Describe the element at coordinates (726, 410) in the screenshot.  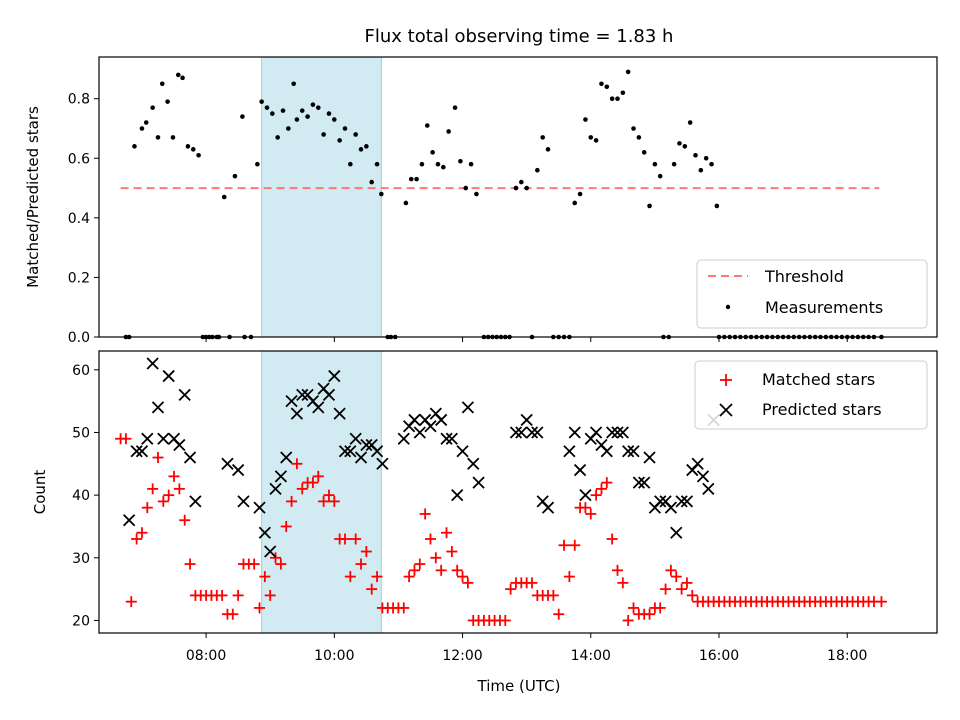
I see `predicted-legend-marker` at that location.